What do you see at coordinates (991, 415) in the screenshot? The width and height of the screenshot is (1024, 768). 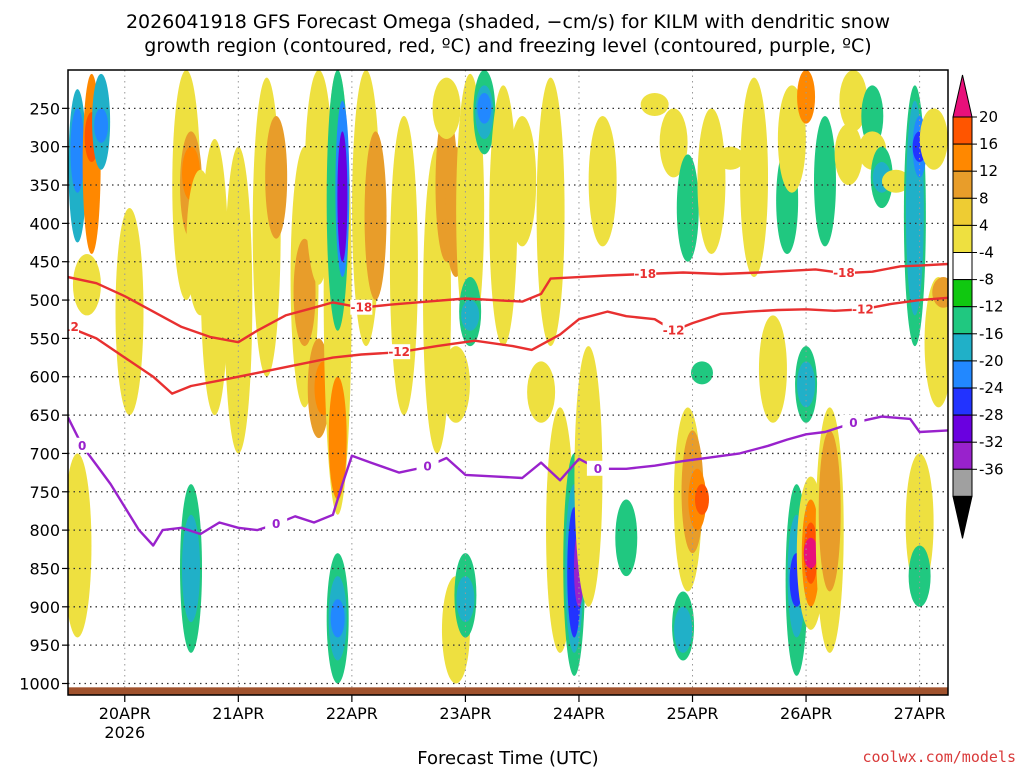 I see `colorbar-label-11: -28` at bounding box center [991, 415].